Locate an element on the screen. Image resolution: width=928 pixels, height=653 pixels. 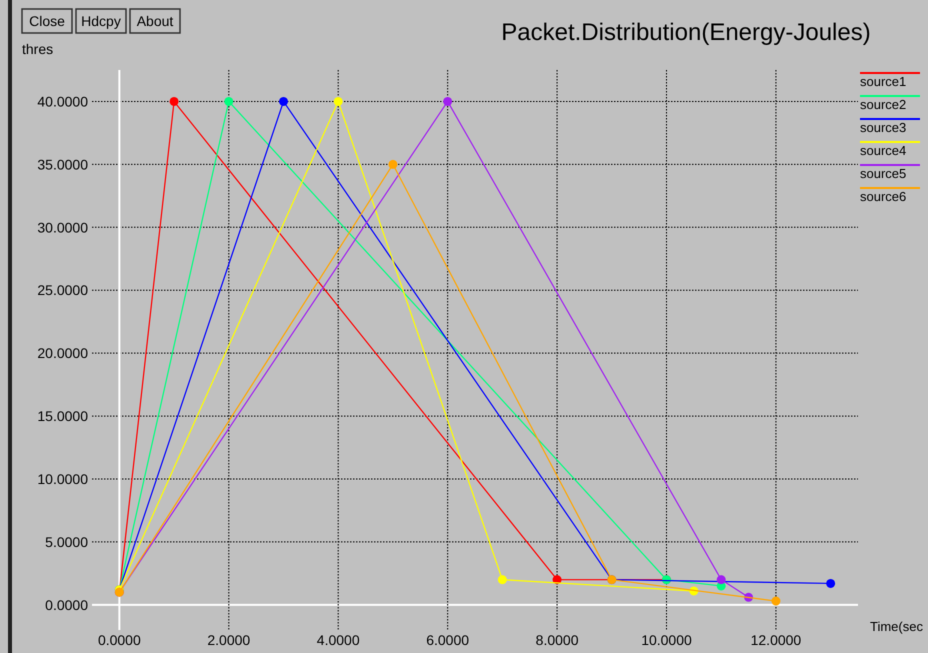
legend-label: source6 is located at coordinates (883, 196).